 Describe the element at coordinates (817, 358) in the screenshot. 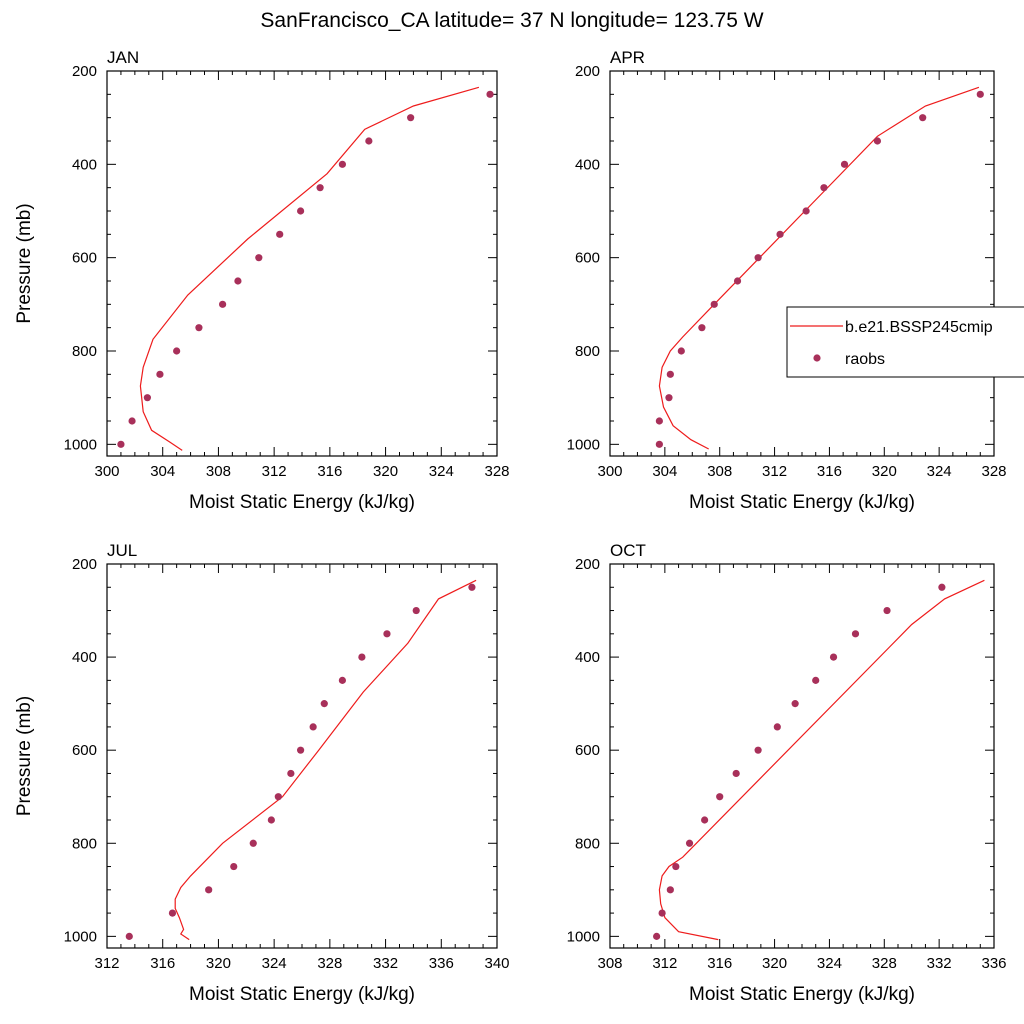

I see `legend-dot-swatch` at that location.